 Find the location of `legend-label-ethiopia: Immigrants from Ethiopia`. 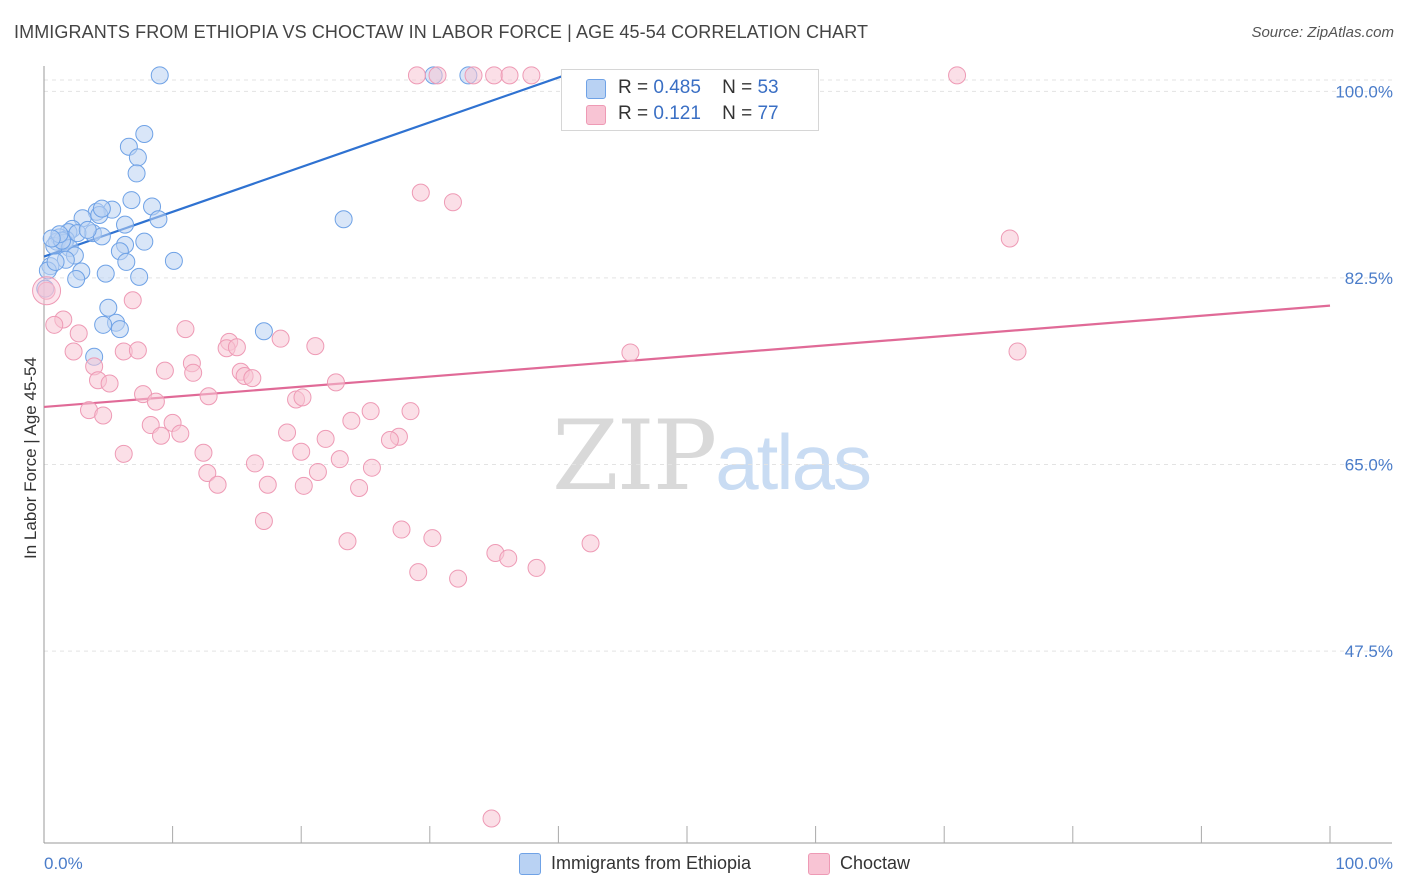

legend-label-ethiopia: Immigrants from Ethiopia is located at coordinates (651, 863).